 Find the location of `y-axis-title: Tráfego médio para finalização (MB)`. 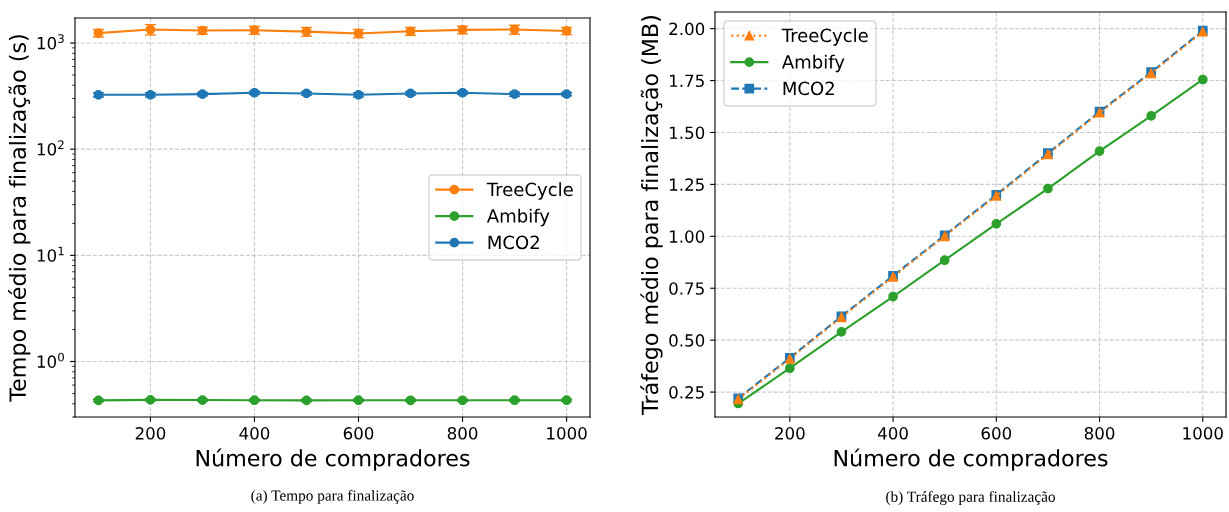

y-axis-title: Tráfego médio para finalização (MB) is located at coordinates (651, 215).